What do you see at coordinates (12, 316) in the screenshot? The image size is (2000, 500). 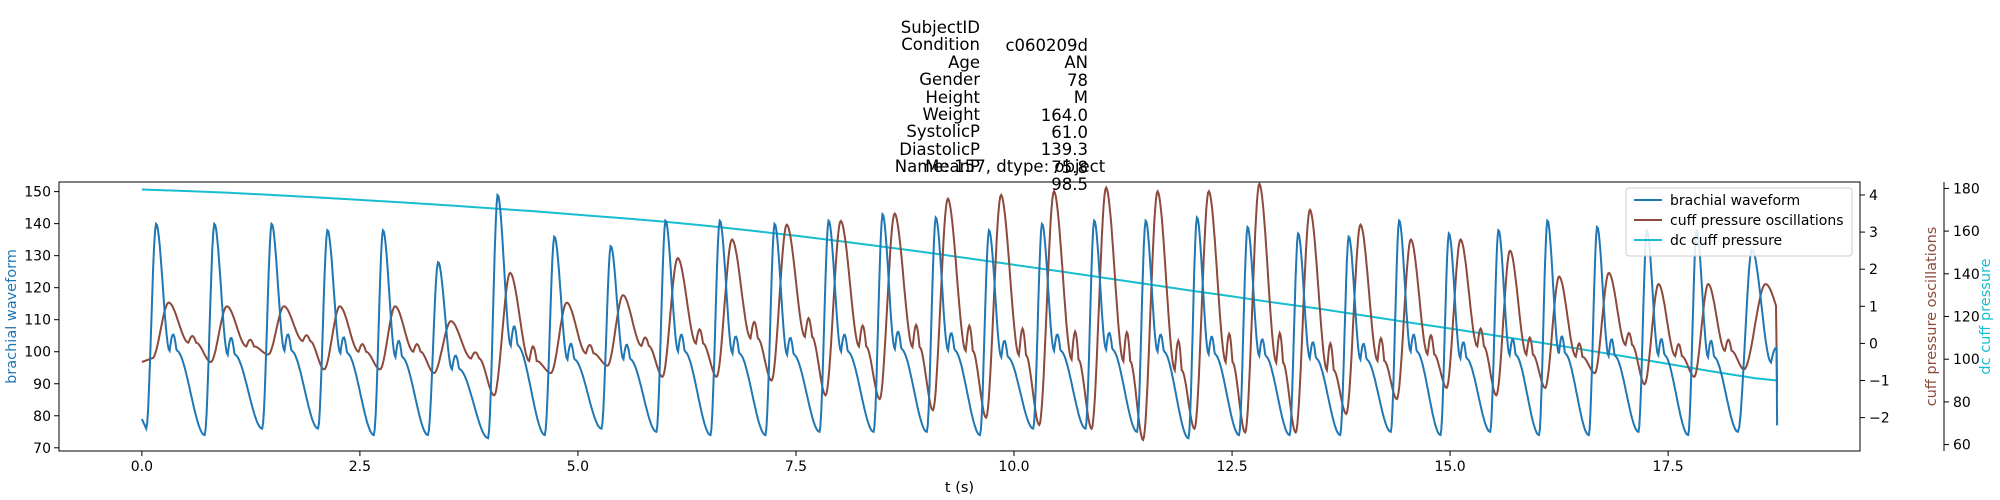 I see `left-axis-label: brachial waveform` at bounding box center [12, 316].